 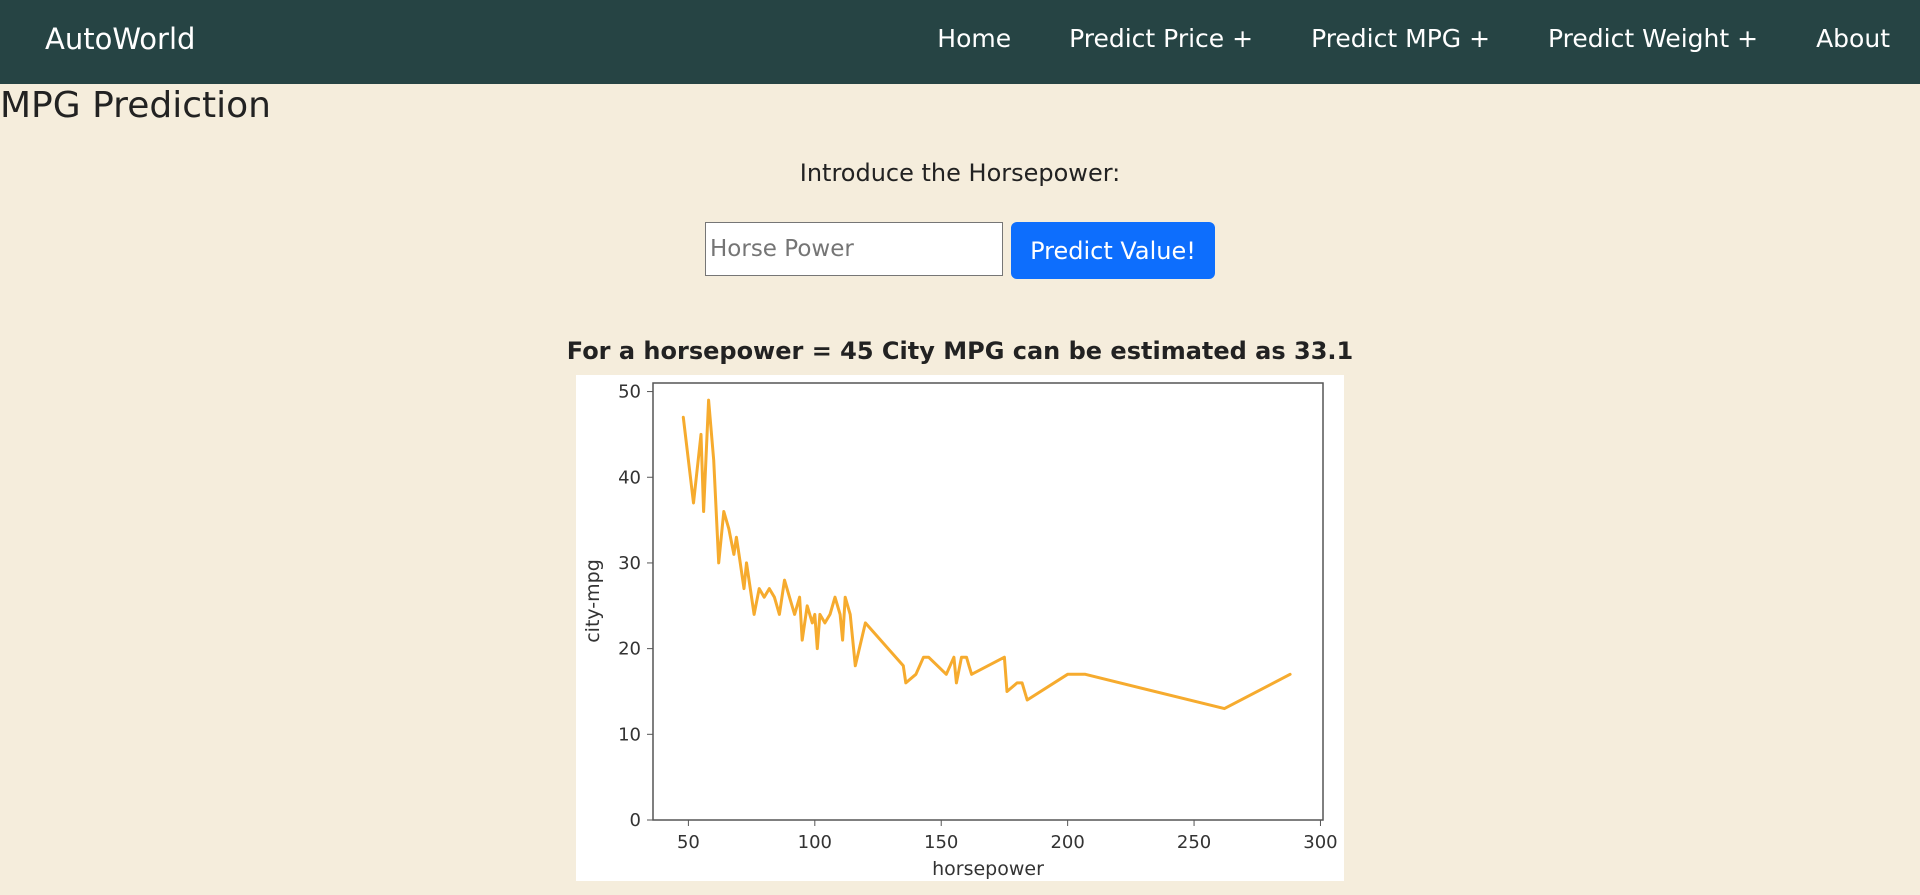 What do you see at coordinates (629, 649) in the screenshot?
I see `y-tick-label: 20` at bounding box center [629, 649].